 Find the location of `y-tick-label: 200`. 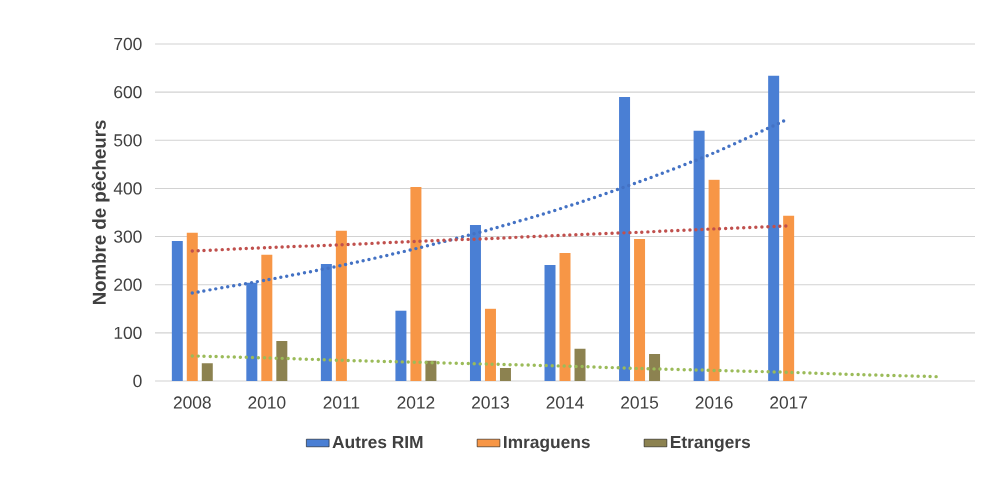

y-tick-label: 200 is located at coordinates (128, 284).